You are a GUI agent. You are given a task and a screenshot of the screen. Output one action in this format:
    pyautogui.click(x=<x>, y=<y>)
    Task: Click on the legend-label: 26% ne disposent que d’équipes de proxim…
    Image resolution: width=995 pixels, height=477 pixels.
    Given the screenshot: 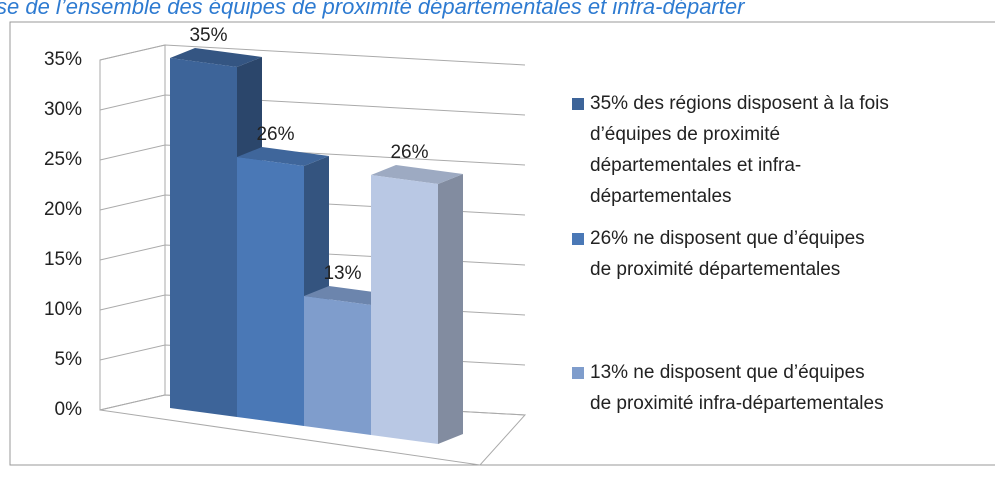 What is the action you would take?
    pyautogui.click(x=727, y=254)
    